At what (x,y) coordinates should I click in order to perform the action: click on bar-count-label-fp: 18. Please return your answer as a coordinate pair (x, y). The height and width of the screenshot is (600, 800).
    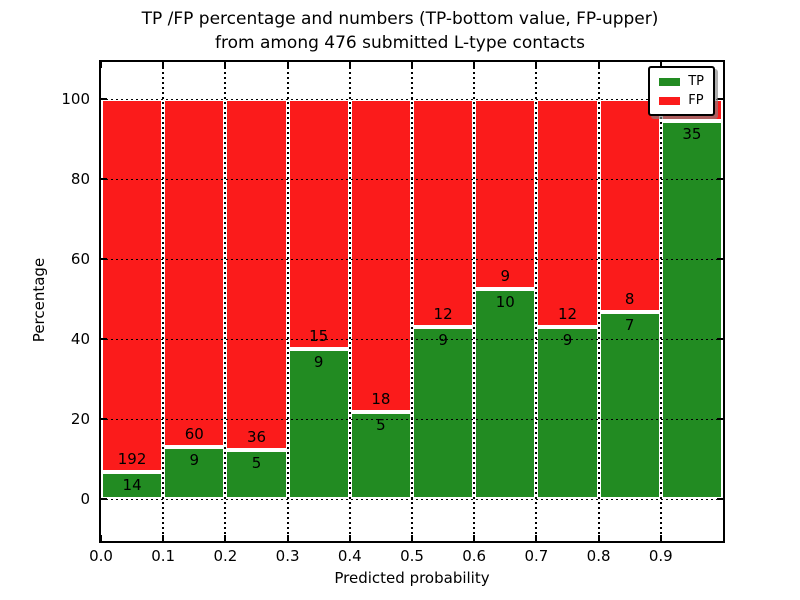
    Looking at the image, I should click on (381, 399).